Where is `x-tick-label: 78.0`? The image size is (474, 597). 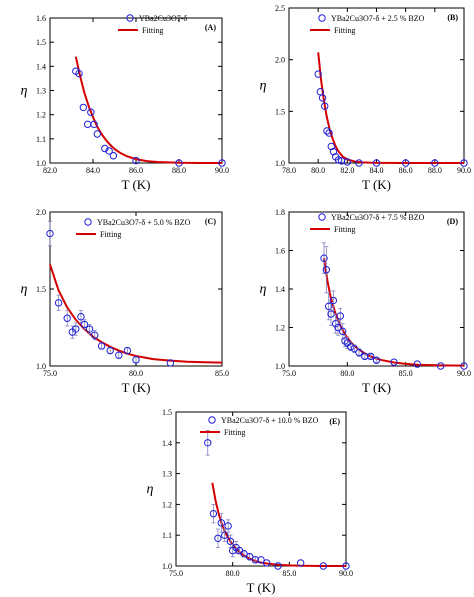 x-tick-label: 78.0 is located at coordinates (289, 170).